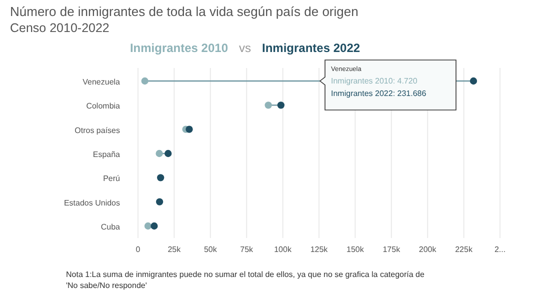 The image size is (535, 308). What do you see at coordinates (97, 130) in the screenshot?
I see `y-tick-label: Otros países` at bounding box center [97, 130].